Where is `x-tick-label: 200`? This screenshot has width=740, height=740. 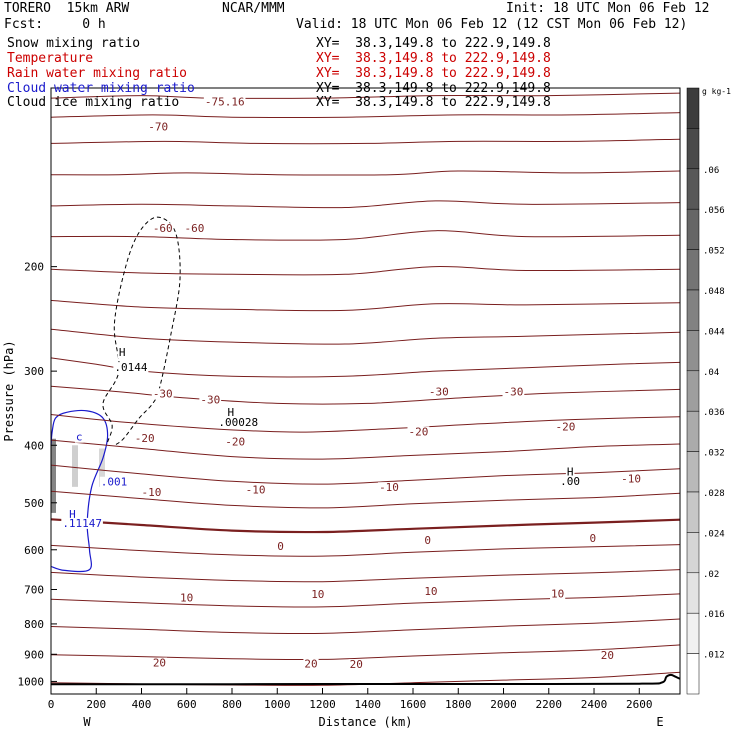 x-tick-label: 200 is located at coordinates (96, 704).